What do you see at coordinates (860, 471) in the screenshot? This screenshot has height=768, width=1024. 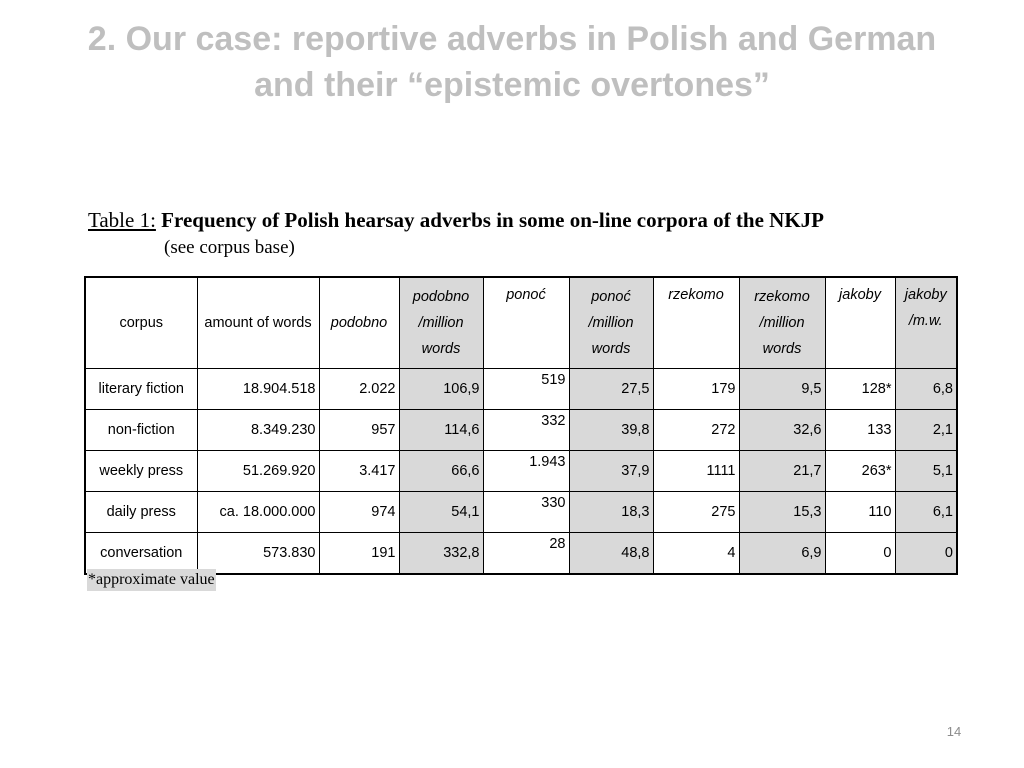 I see `cell-jakoby: 263*` at bounding box center [860, 471].